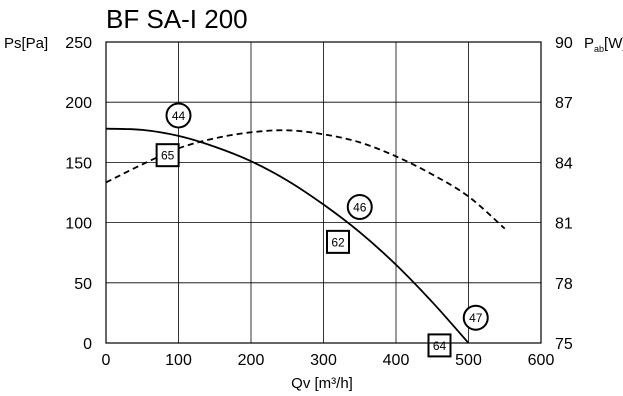 This screenshot has height=396, width=623. Describe the element at coordinates (564, 284) in the screenshot. I see `y2-tick-label: 78` at that location.